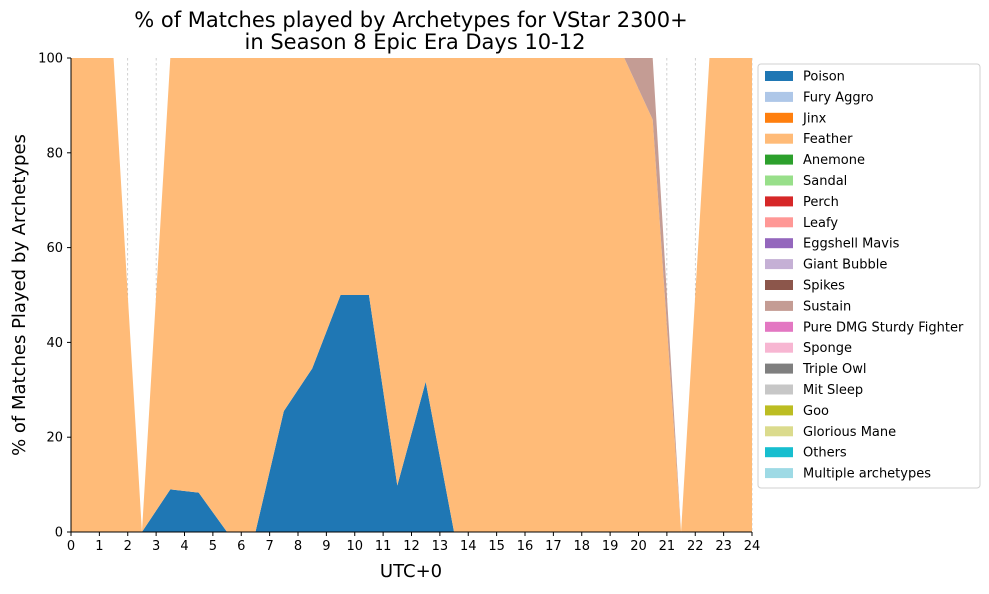 The width and height of the screenshot is (989, 594). Describe the element at coordinates (468, 546) in the screenshot. I see `x-tick-label-14: 14` at that location.